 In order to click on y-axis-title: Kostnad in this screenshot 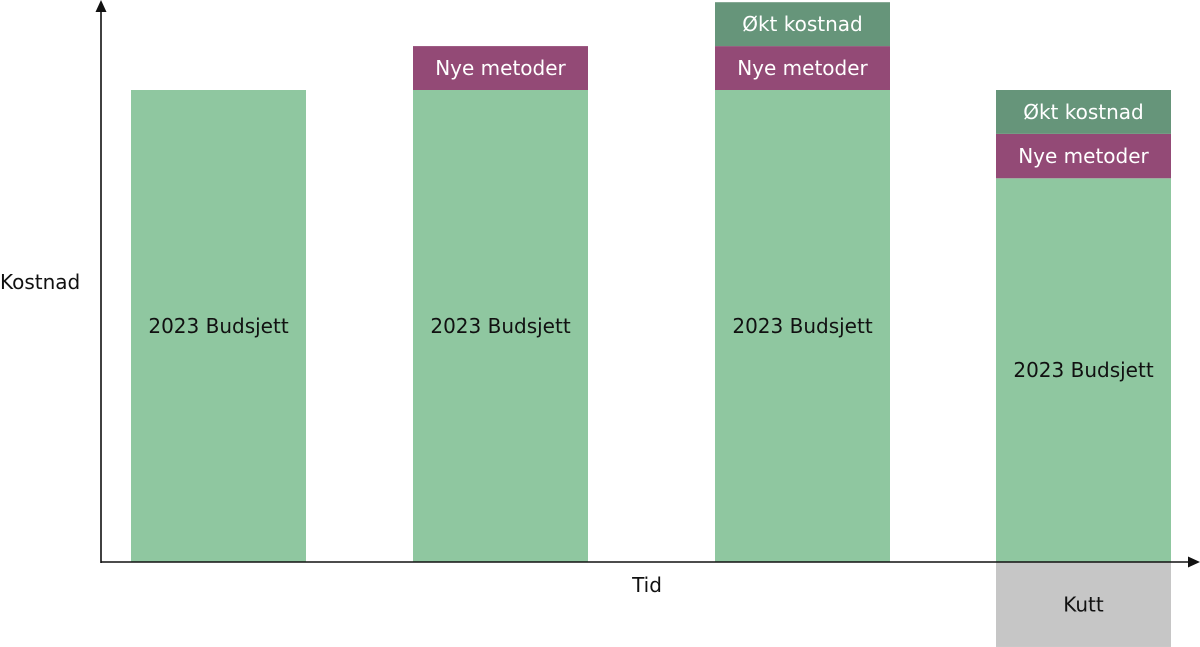, I will do `click(40, 282)`.